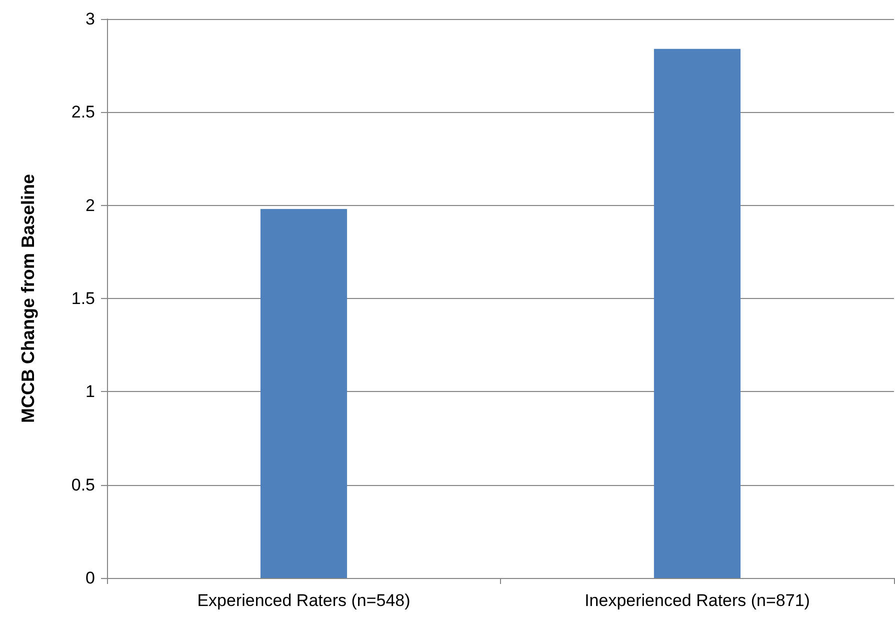 The width and height of the screenshot is (895, 625). Describe the element at coordinates (83, 484) in the screenshot. I see `y-tick-label: 0.5` at that location.